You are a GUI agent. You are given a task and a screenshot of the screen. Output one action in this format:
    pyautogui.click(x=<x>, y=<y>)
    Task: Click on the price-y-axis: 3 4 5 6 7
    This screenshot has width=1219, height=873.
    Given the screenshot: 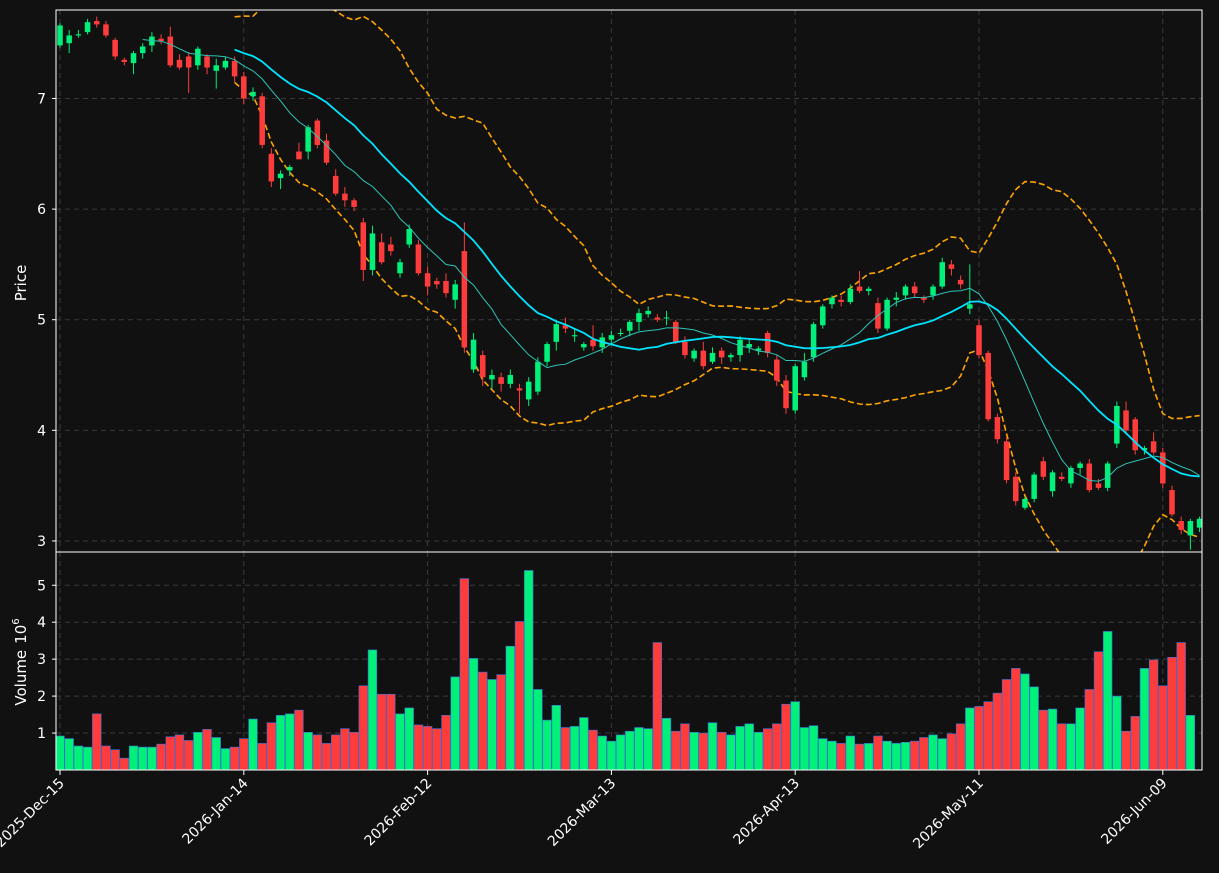 What is the action you would take?
    pyautogui.click(x=46, y=320)
    